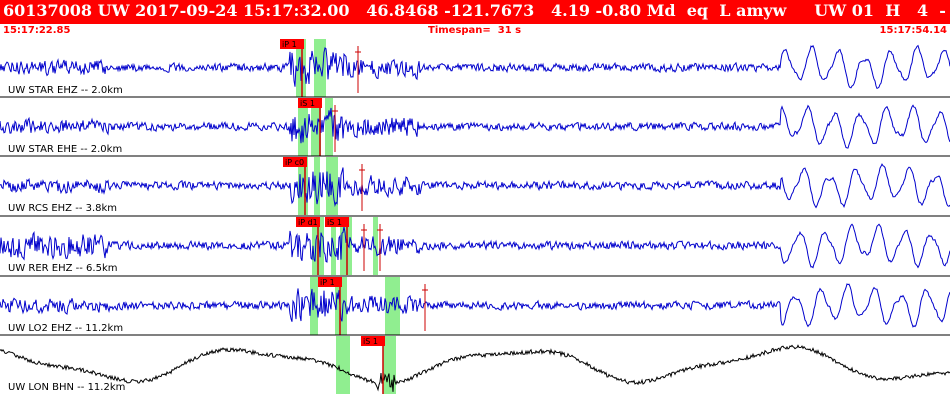 The image size is (950, 400). I want to click on station-label: UW RCS EHZ -- 3.8km, so click(62, 208).